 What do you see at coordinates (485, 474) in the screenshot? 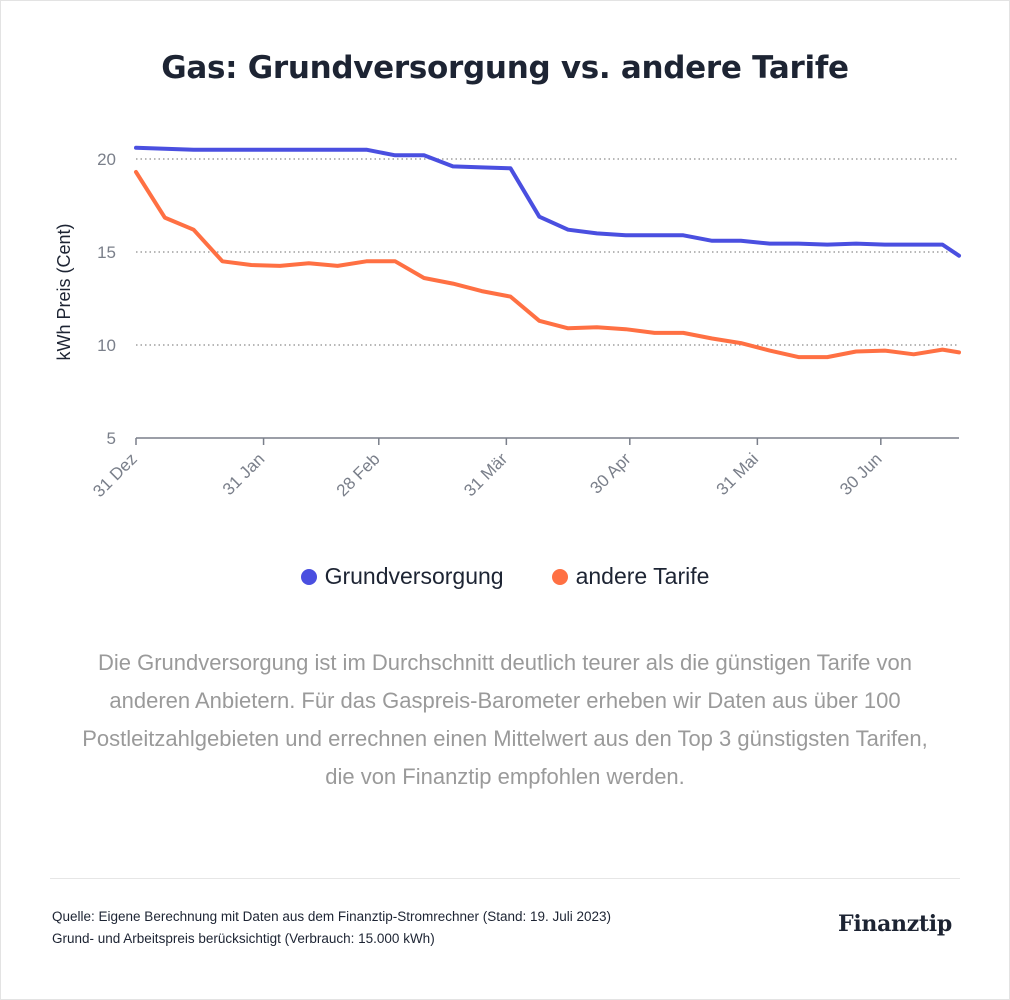
I see `x-tick-label-3: 31 Mär` at bounding box center [485, 474].